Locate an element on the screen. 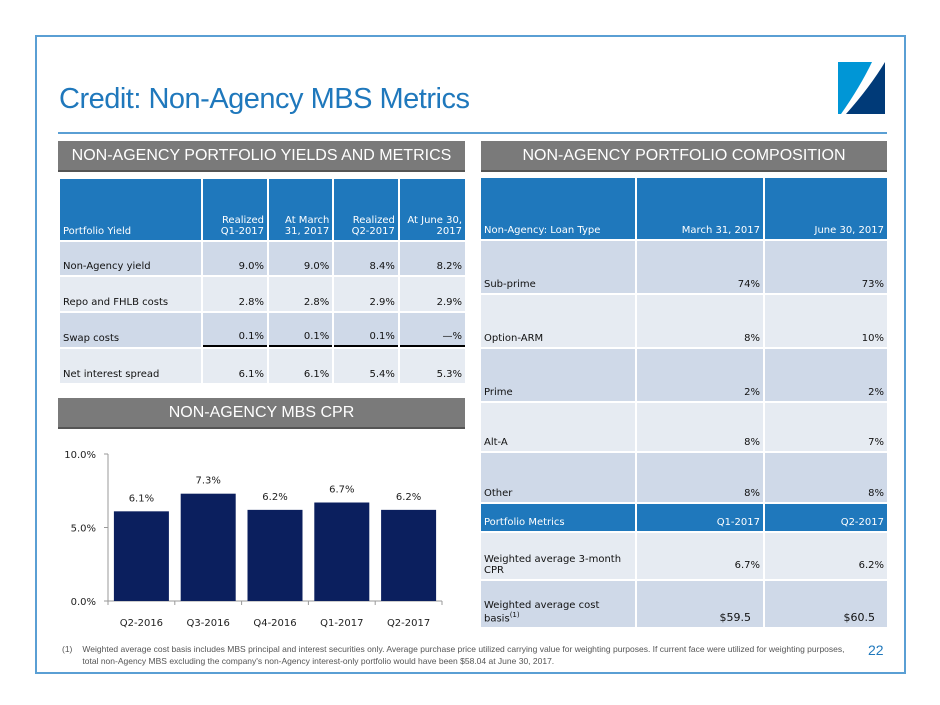 The image size is (940, 705). cell: 8.2% is located at coordinates (432, 258).